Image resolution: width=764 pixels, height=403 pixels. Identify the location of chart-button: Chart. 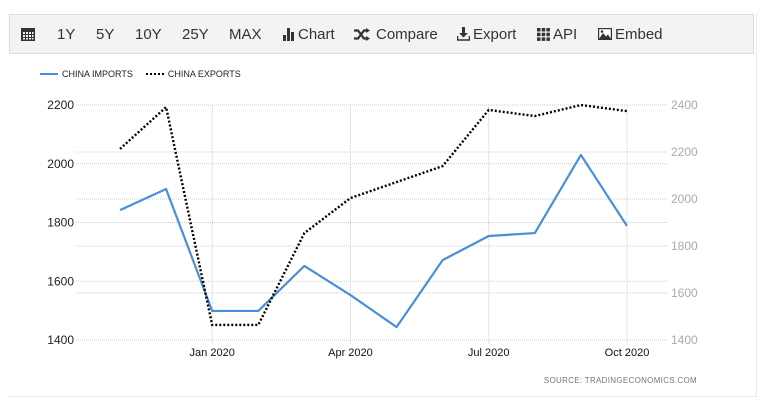
(309, 34).